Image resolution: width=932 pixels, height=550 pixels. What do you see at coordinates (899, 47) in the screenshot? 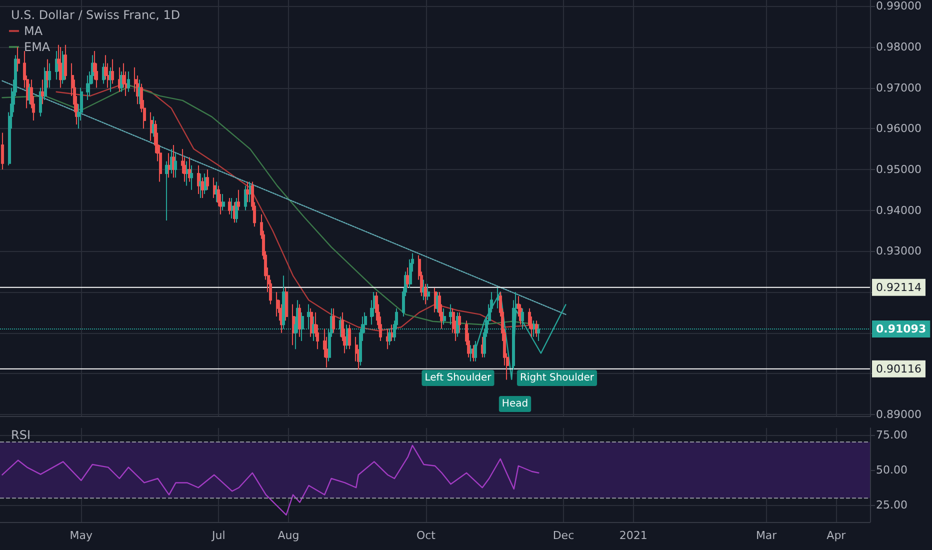
I see `y-tick-label: 0.98000` at bounding box center [899, 47].